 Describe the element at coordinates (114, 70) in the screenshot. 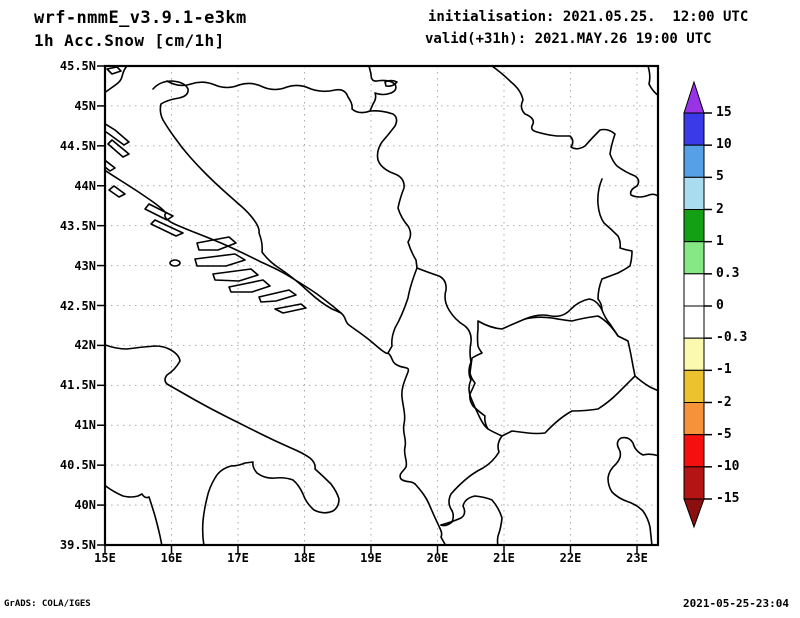

I see `island-istria-tip` at that location.